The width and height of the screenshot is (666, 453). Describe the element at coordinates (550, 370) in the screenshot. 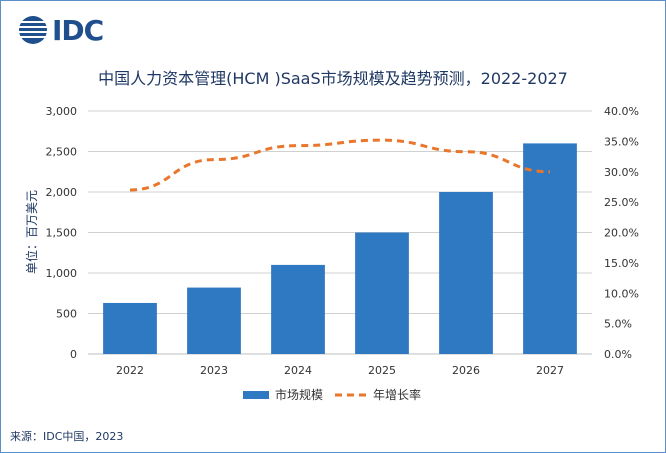

I see `x-tick-label: 2027` at that location.